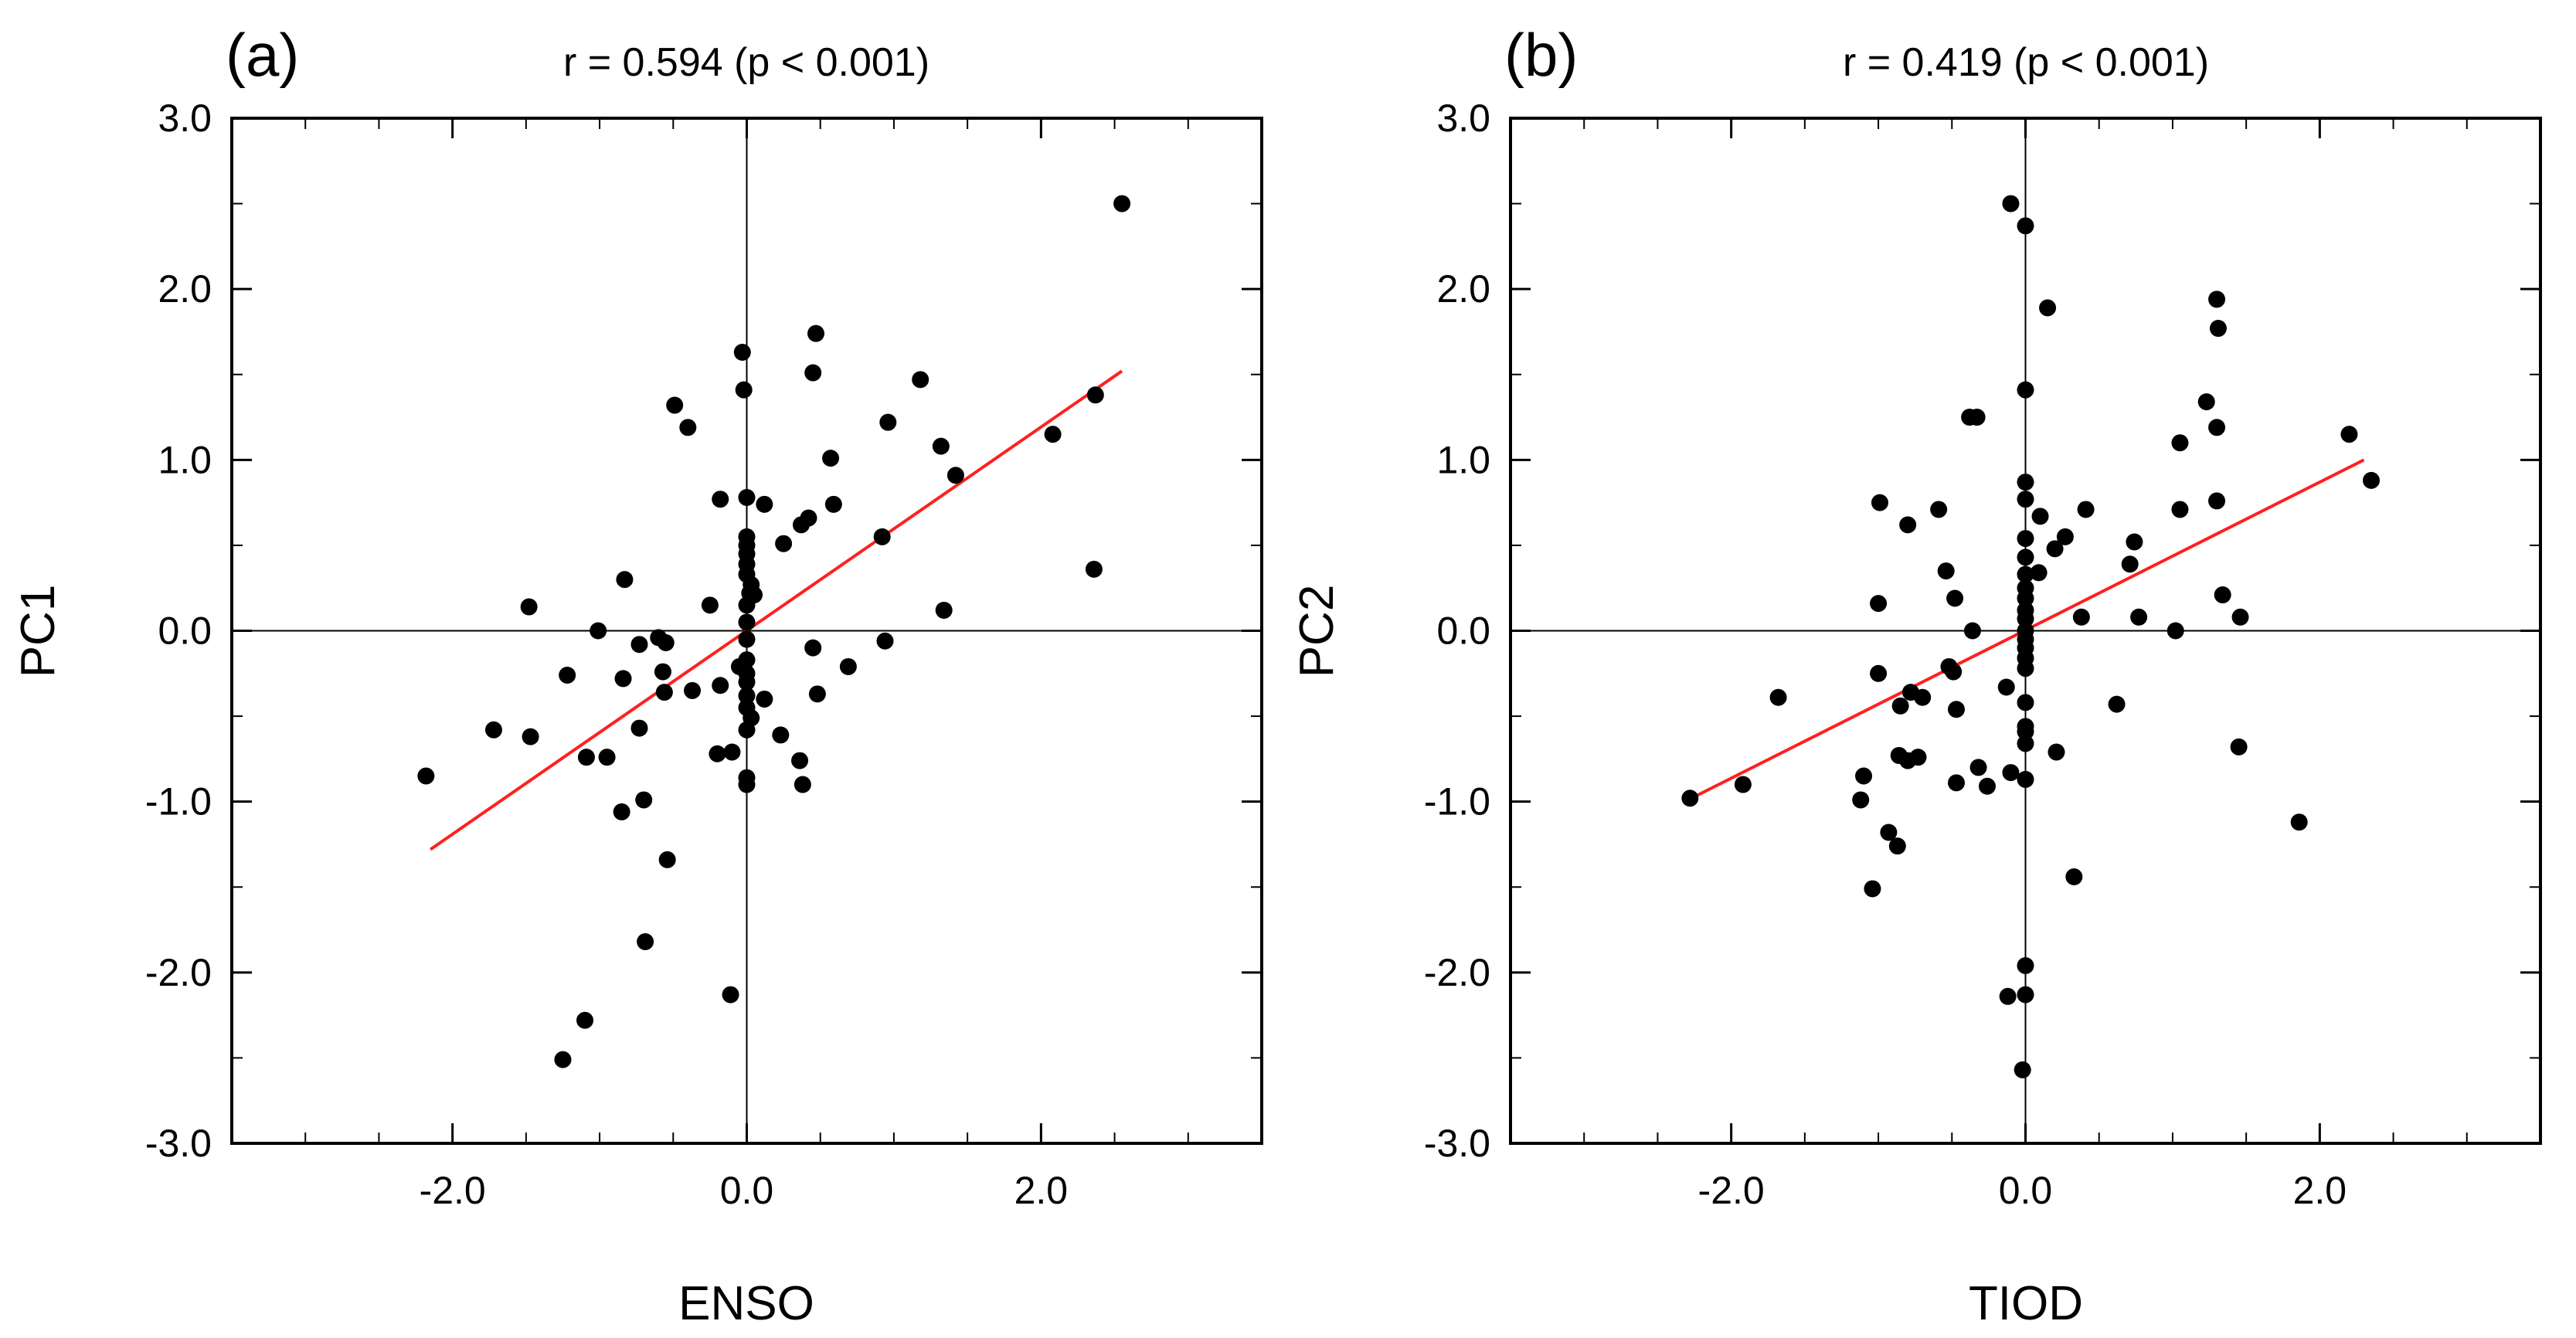  I want to click on panel-label: (a), so click(262, 55).